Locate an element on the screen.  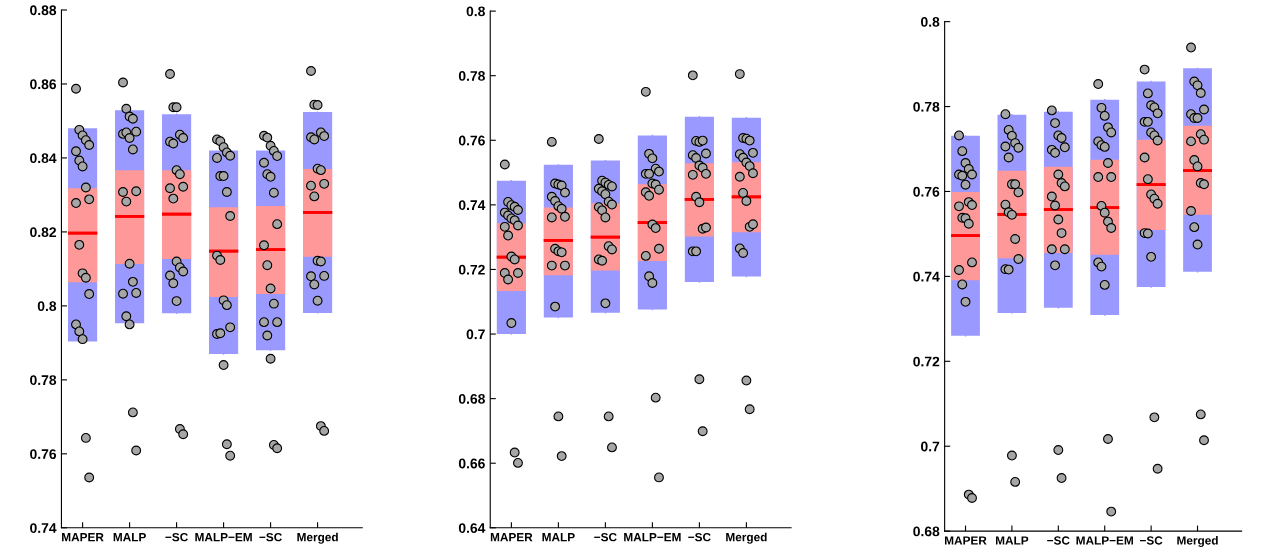
y-tick-label: 0.88 is located at coordinates (43, 10).